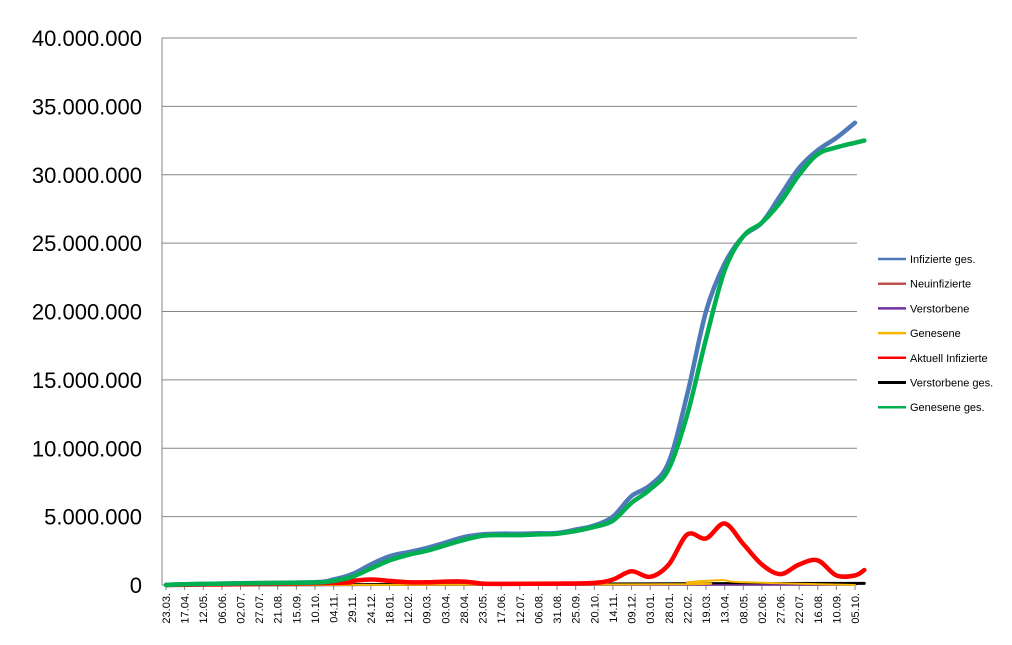 This screenshot has width=1012, height=645. Describe the element at coordinates (856, 608) in the screenshot. I see `x-tick-label: 05.10.` at that location.